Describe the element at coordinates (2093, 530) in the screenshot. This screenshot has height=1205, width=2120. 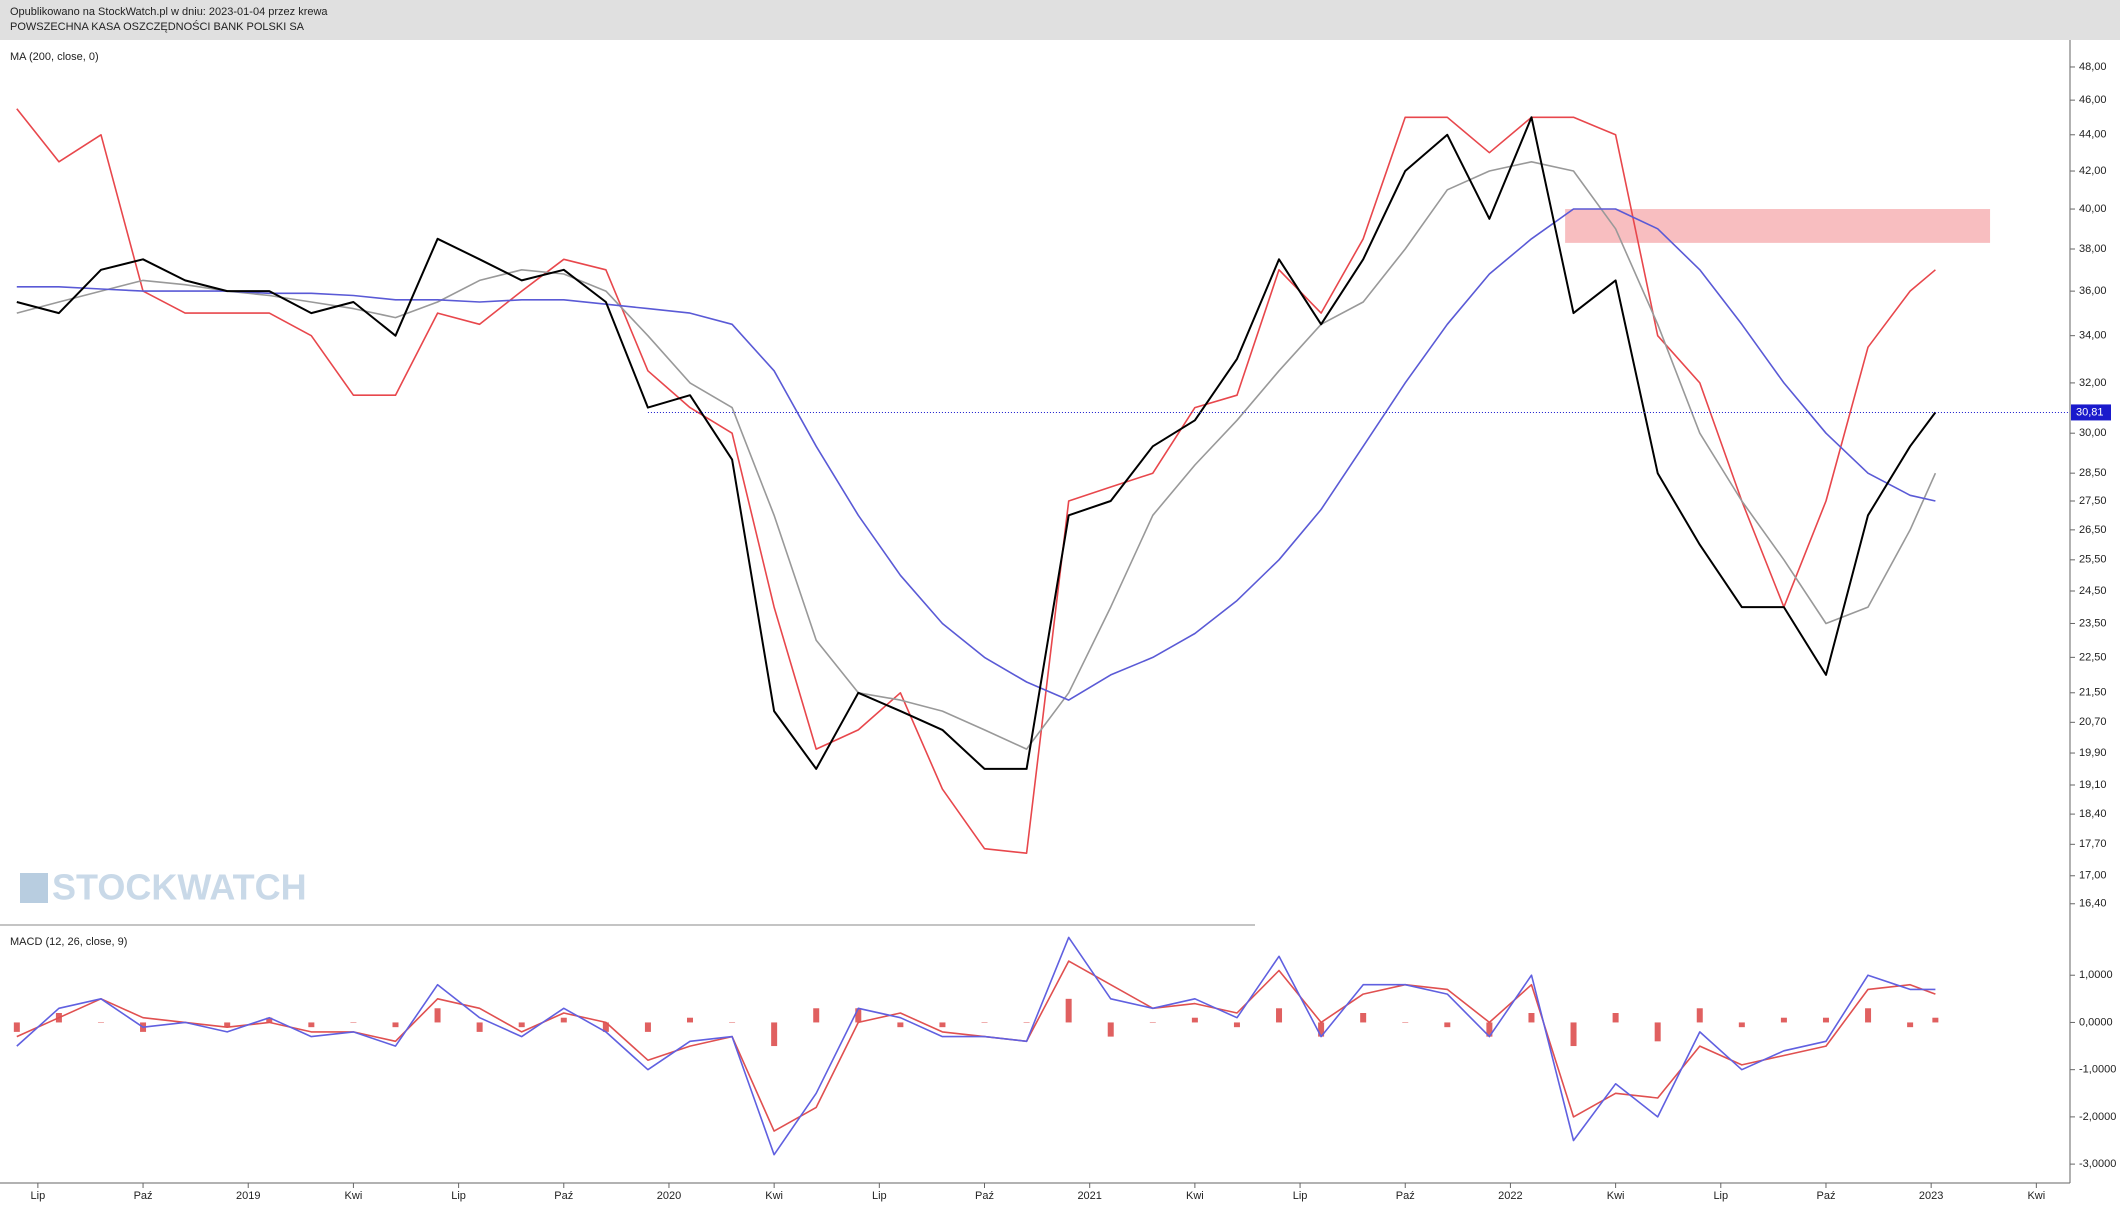
I see `y-tick-label: 26,50` at that location.